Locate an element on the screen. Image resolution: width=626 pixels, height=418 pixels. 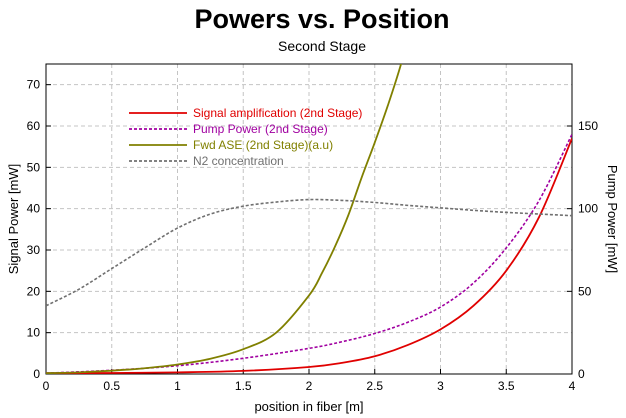
legend-label-0: Signal amplification (2nd Stage) is located at coordinates (277, 113).